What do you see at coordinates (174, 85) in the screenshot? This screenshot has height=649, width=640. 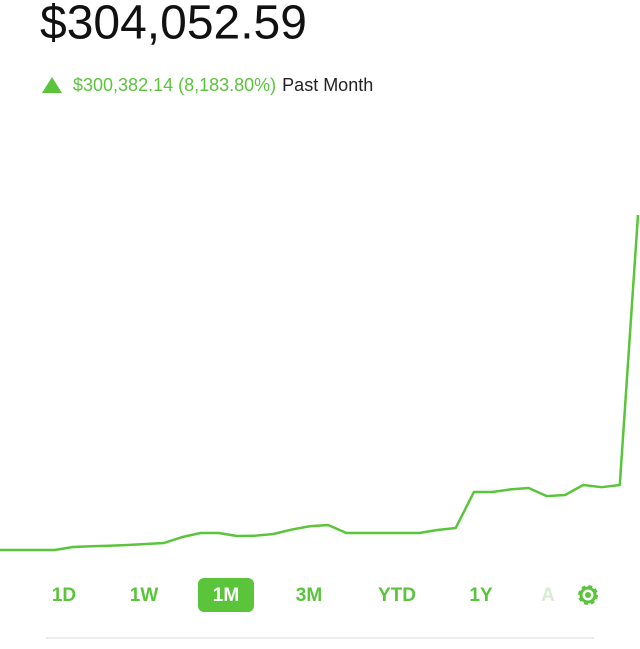 I see `change: $300,382.14 (8,183.80%)` at bounding box center [174, 85].